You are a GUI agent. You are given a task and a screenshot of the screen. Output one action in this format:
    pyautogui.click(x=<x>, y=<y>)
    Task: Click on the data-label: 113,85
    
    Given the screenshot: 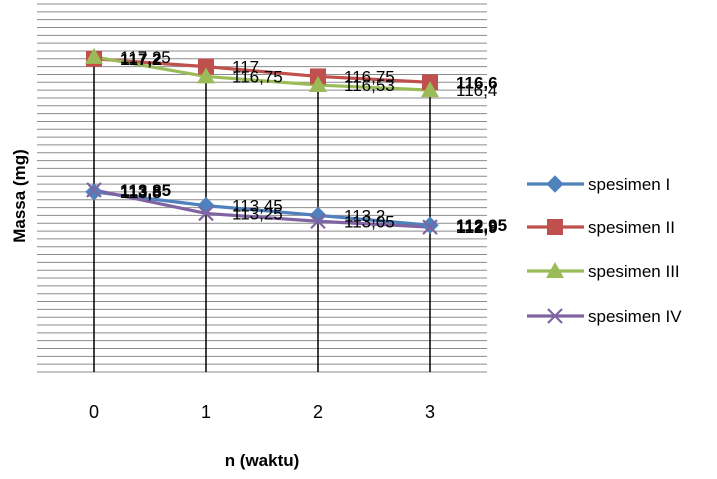 What is the action you would take?
    pyautogui.click(x=145, y=190)
    